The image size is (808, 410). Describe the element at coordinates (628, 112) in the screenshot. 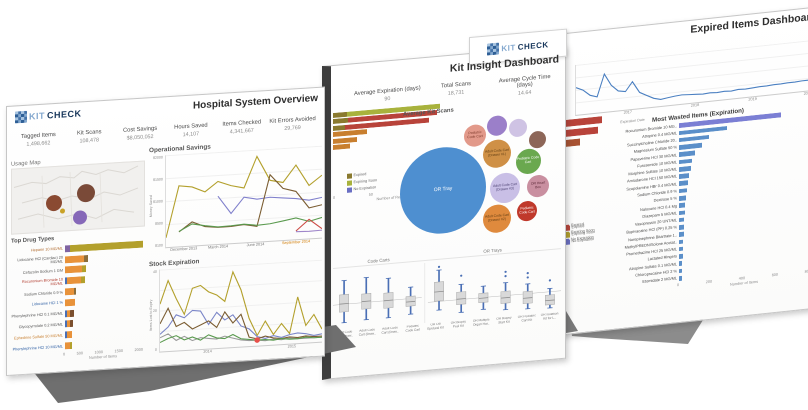

I see `x-tick: 2017` at that location.